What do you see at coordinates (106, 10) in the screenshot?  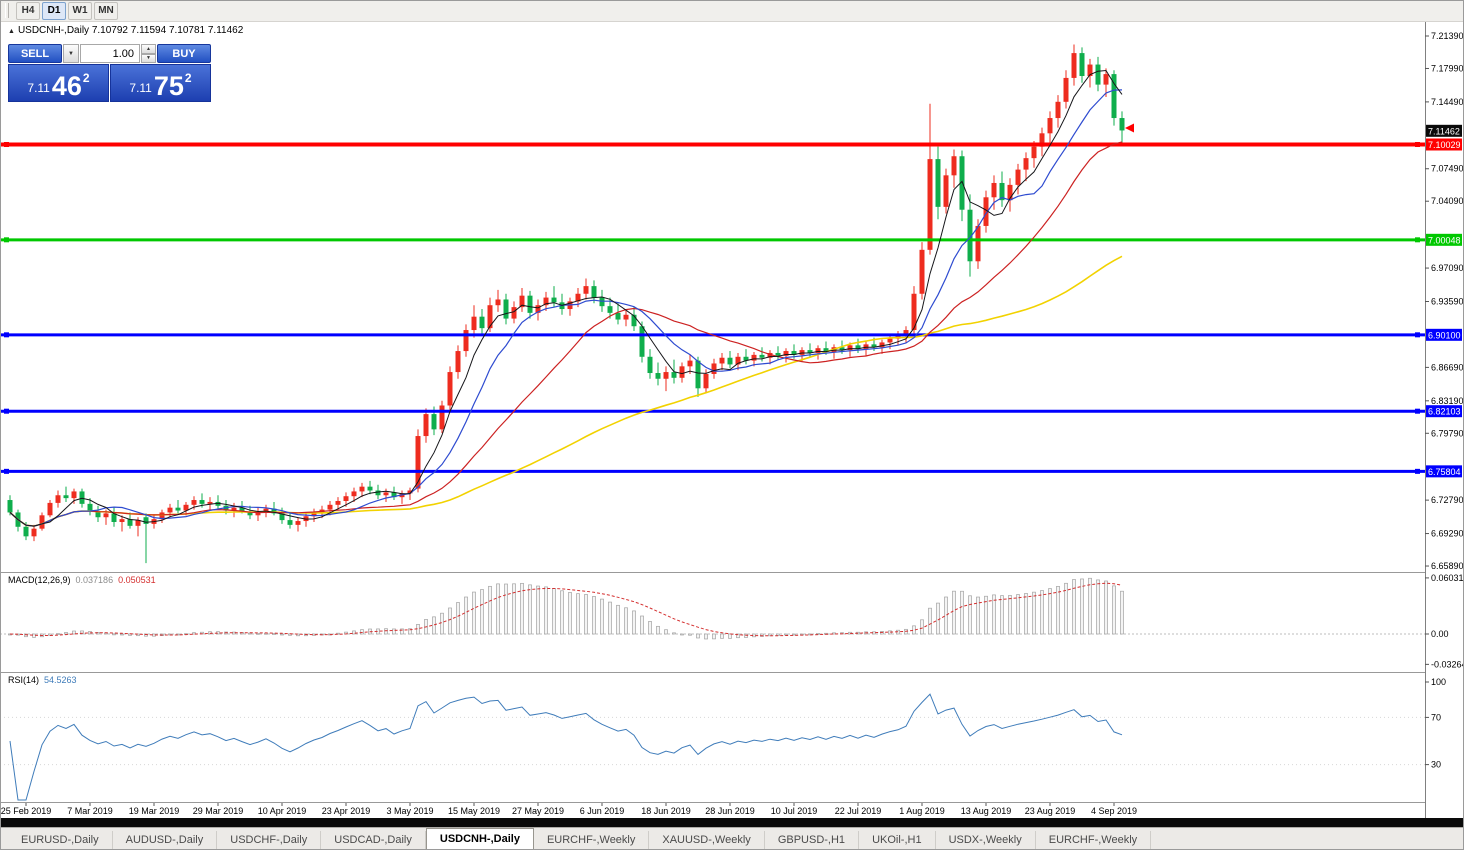 I see `timeframe-button-mn: MN` at bounding box center [106, 10].